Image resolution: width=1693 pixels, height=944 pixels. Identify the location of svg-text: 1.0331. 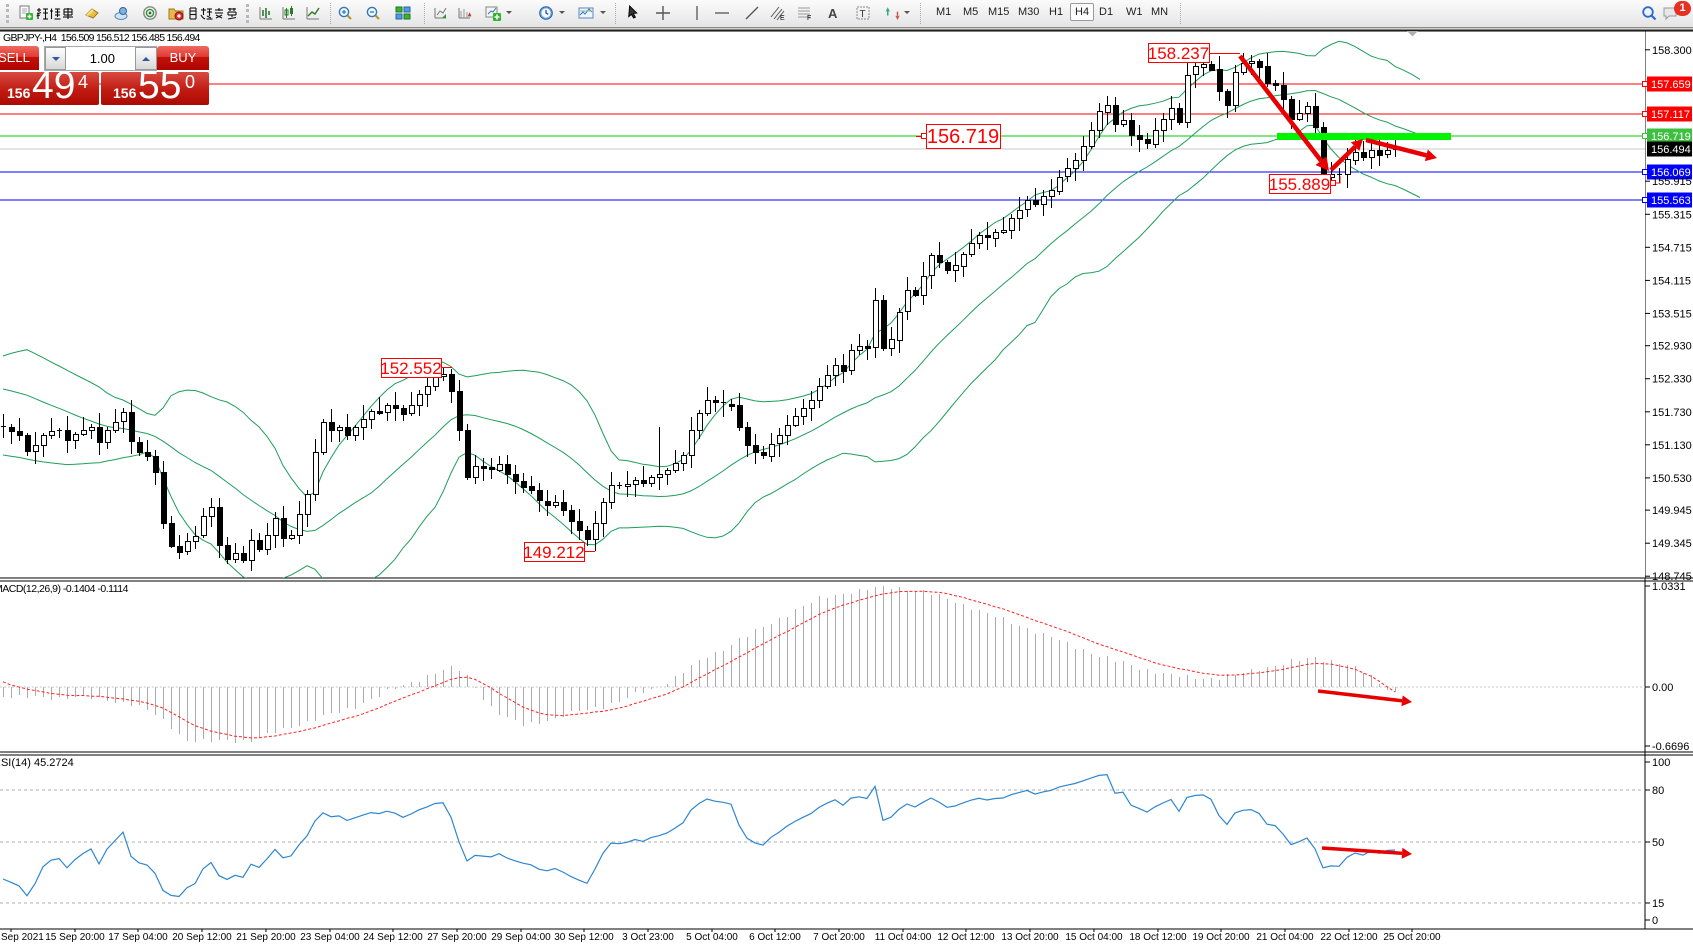
(1669, 587).